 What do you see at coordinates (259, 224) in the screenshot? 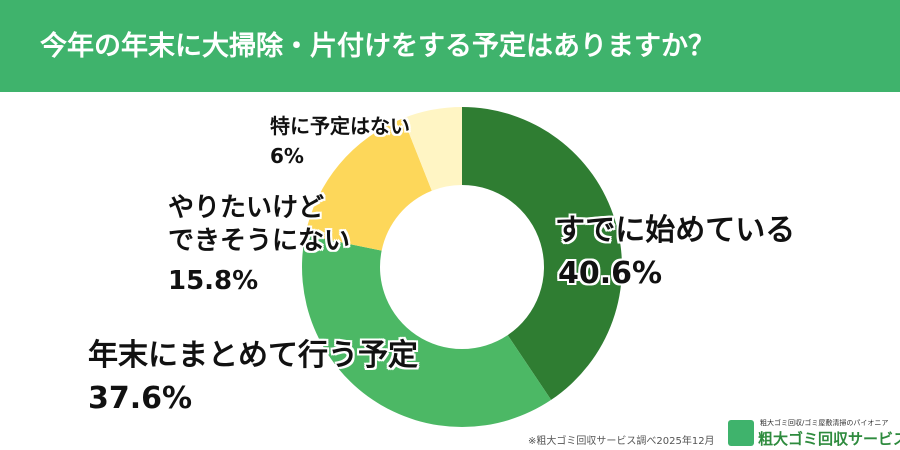
I see `category-label: やりたいけど できそうにない` at bounding box center [259, 224].